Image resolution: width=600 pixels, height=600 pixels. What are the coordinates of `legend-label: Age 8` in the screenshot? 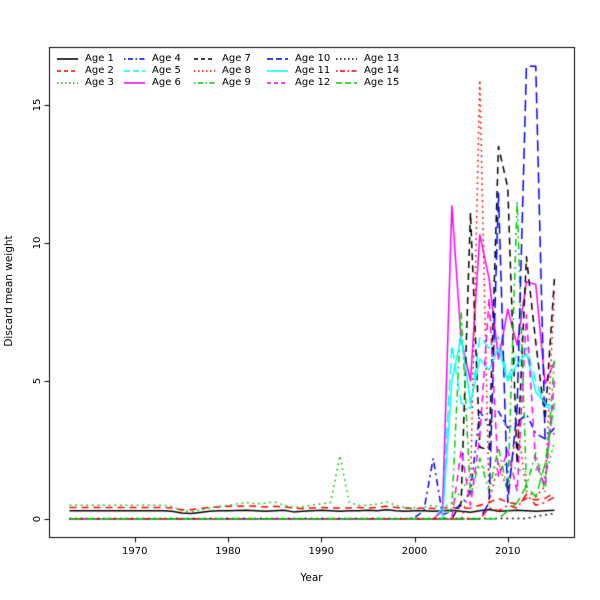 It's located at (236, 70).